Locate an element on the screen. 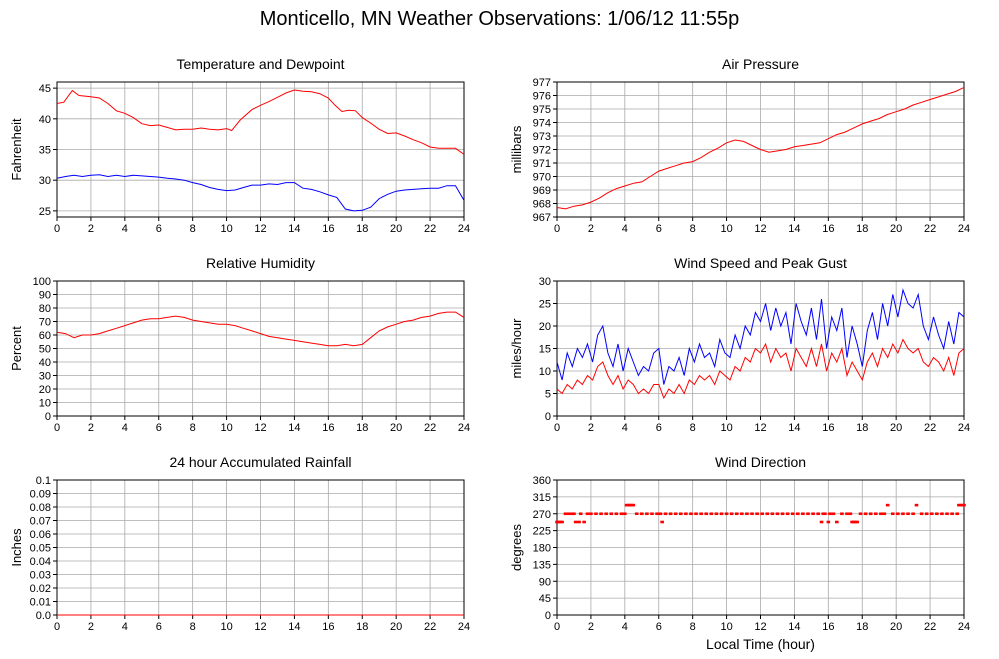  y-tick-label: 5 is located at coordinates (548, 395).